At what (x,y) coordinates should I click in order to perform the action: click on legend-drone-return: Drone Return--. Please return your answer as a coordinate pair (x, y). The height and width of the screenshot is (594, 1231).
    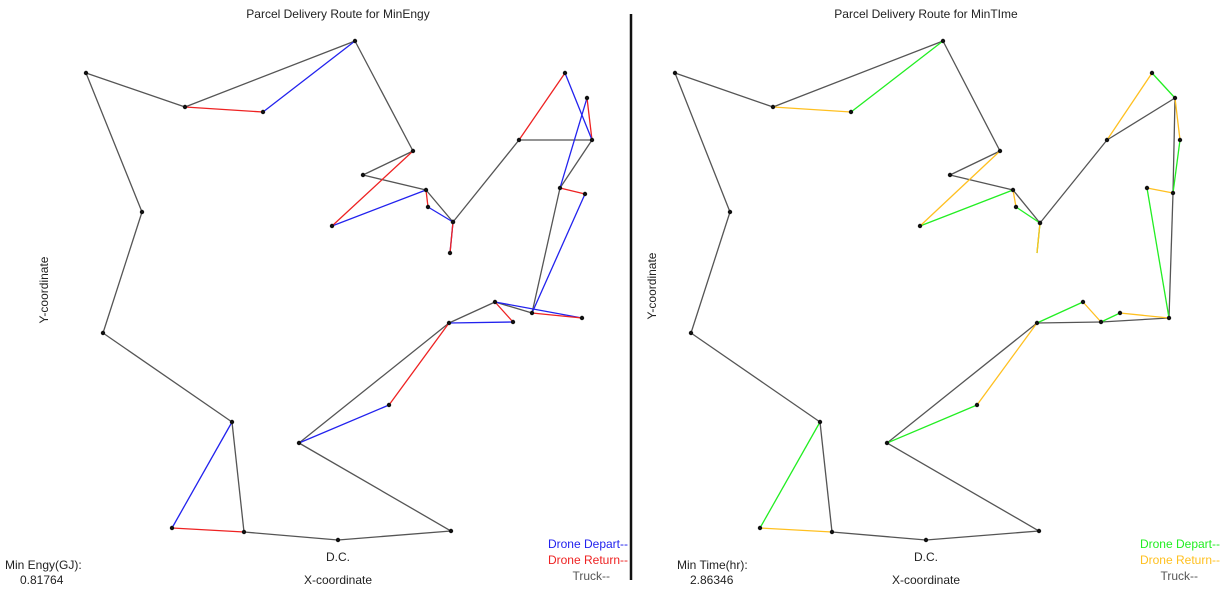
    Looking at the image, I should click on (588, 560).